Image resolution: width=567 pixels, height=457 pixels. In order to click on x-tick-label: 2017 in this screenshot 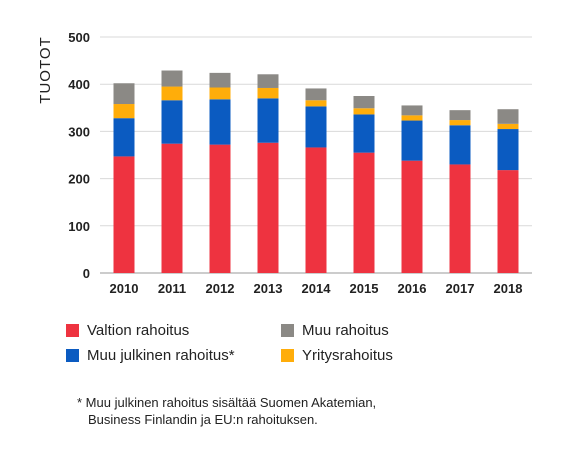, I will do `click(460, 288)`.